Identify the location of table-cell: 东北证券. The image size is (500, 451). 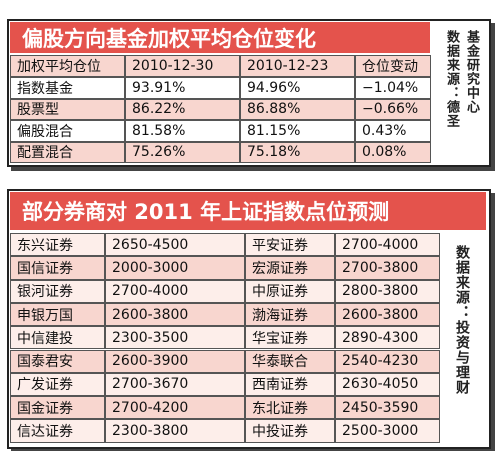
(290, 408).